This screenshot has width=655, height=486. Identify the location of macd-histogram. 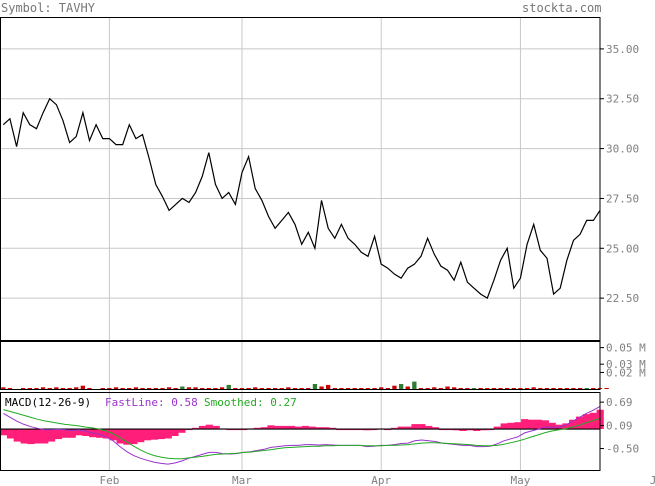
(302, 427).